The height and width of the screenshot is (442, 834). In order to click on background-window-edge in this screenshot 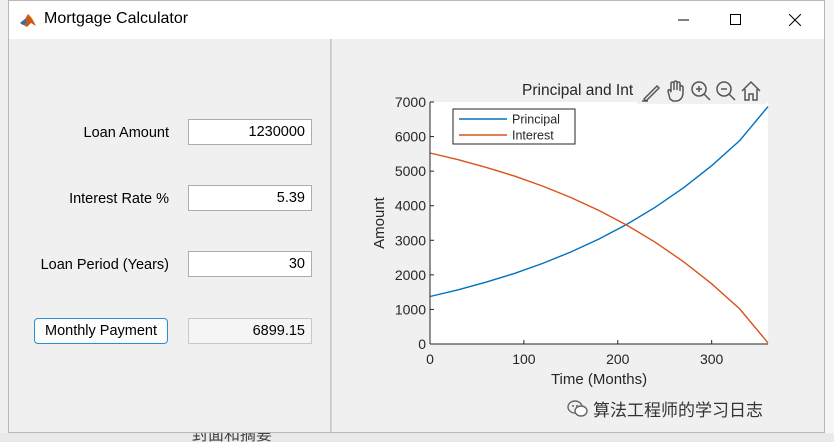, I will do `click(829, 221)`.